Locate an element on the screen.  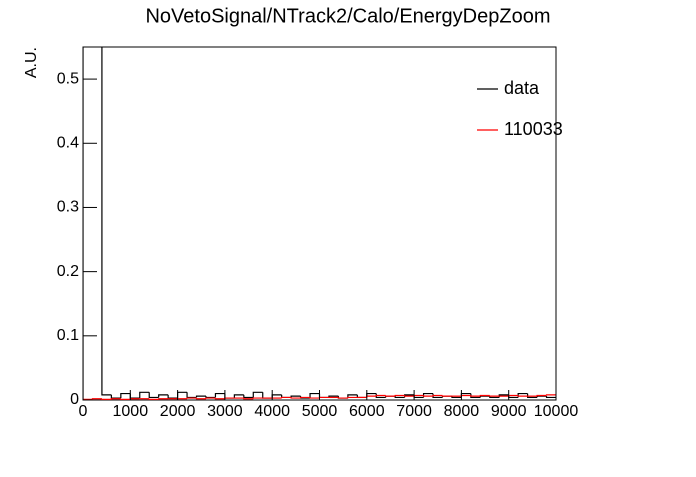
y-tick-label: 0.5 is located at coordinates (68, 78).